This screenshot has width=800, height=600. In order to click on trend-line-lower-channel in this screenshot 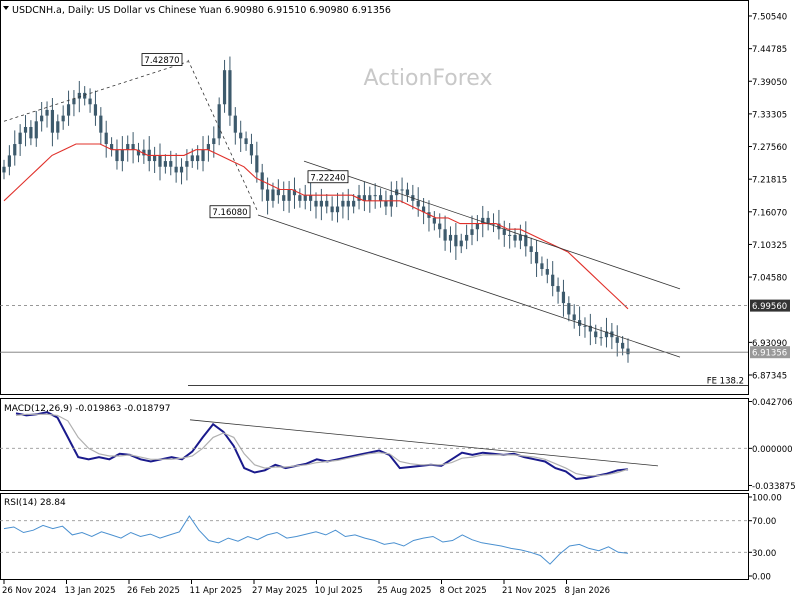, I will do `click(469, 286)`.